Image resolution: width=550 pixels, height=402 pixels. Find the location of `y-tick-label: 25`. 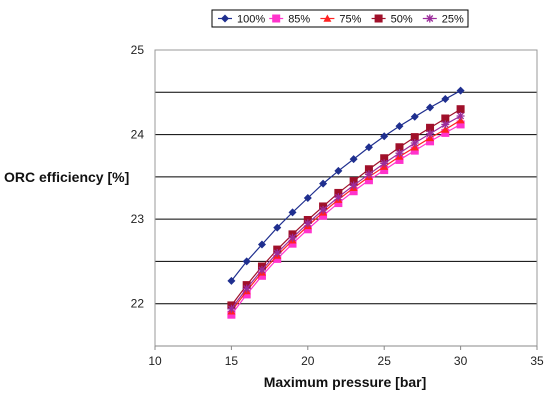

y-tick-label: 25 is located at coordinates (138, 50).